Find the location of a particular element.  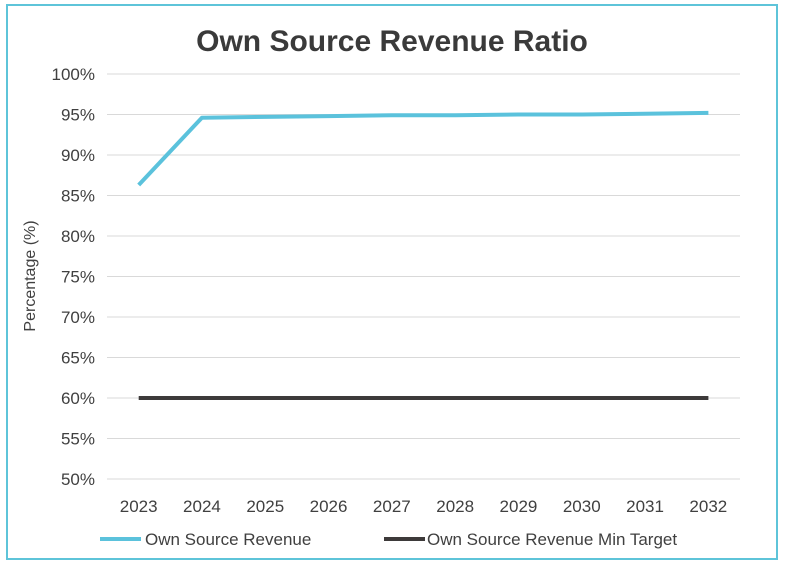

x-tick-label: 2032 is located at coordinates (708, 506).